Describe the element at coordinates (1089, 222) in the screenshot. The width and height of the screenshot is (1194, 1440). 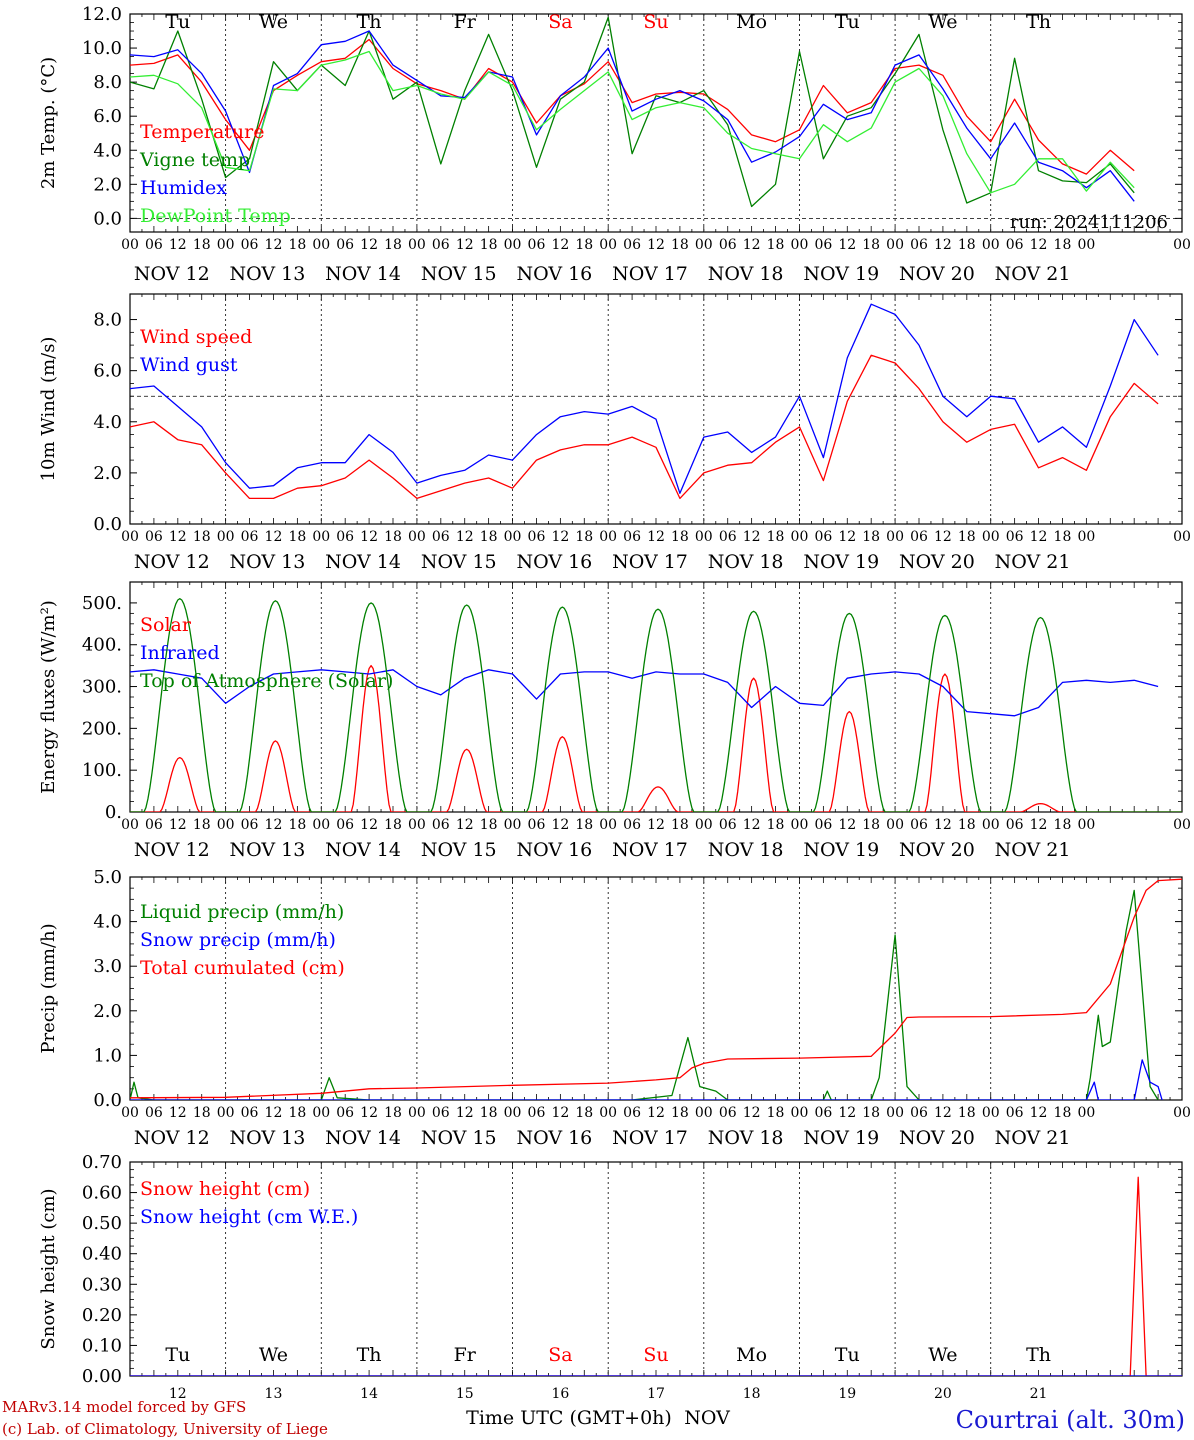
I see `run-label: run: 2024111206` at that location.